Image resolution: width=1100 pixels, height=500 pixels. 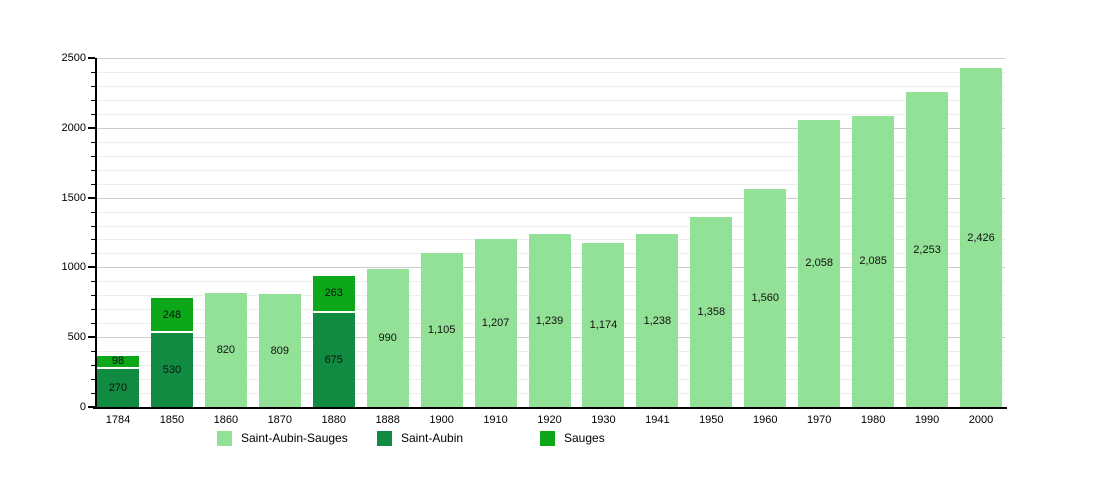 What do you see at coordinates (603, 325) in the screenshot?
I see `bar-segment-1930-Saint-Aubin-Sauges: 1,174` at bounding box center [603, 325].